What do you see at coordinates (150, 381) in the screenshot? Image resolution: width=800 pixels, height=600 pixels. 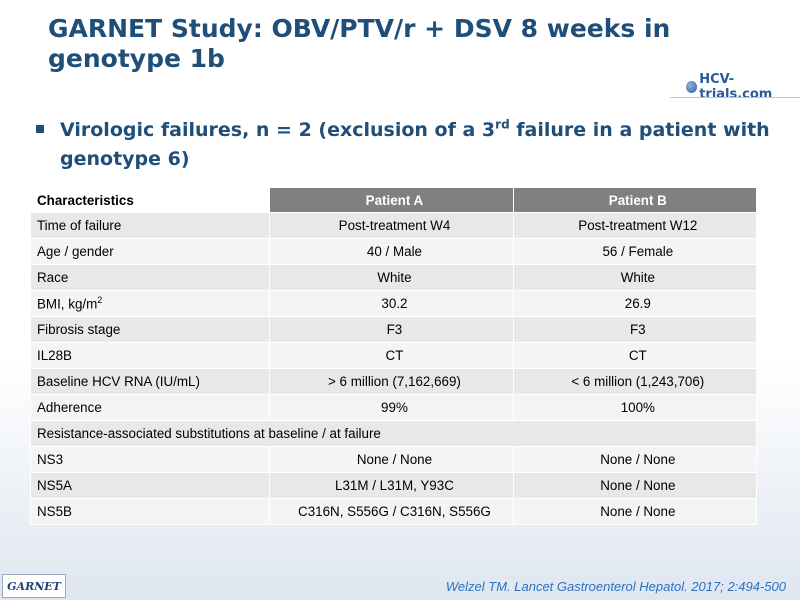 I see `row-label: Baseline HCV RNA (IU/mL)` at bounding box center [150, 381].